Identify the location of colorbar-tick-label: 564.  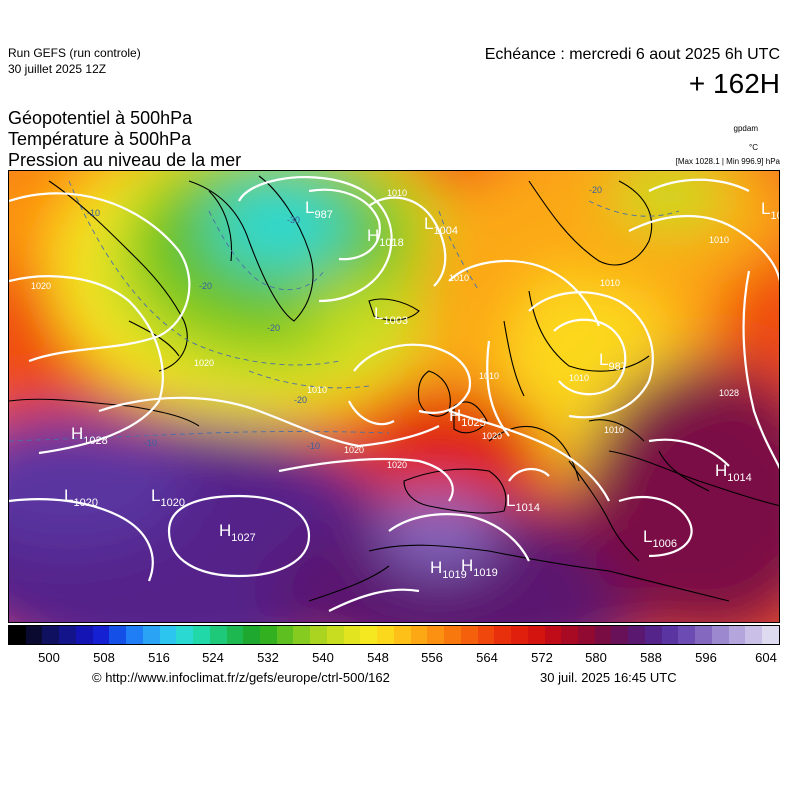
(487, 657).